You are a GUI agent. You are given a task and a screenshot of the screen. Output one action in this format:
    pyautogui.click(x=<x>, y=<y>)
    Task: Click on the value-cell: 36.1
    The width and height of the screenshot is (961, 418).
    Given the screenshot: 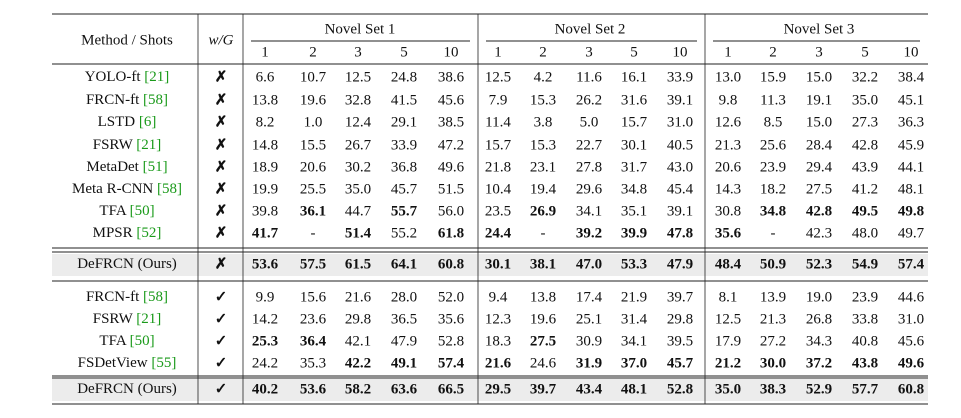 What is the action you would take?
    pyautogui.click(x=313, y=211)
    